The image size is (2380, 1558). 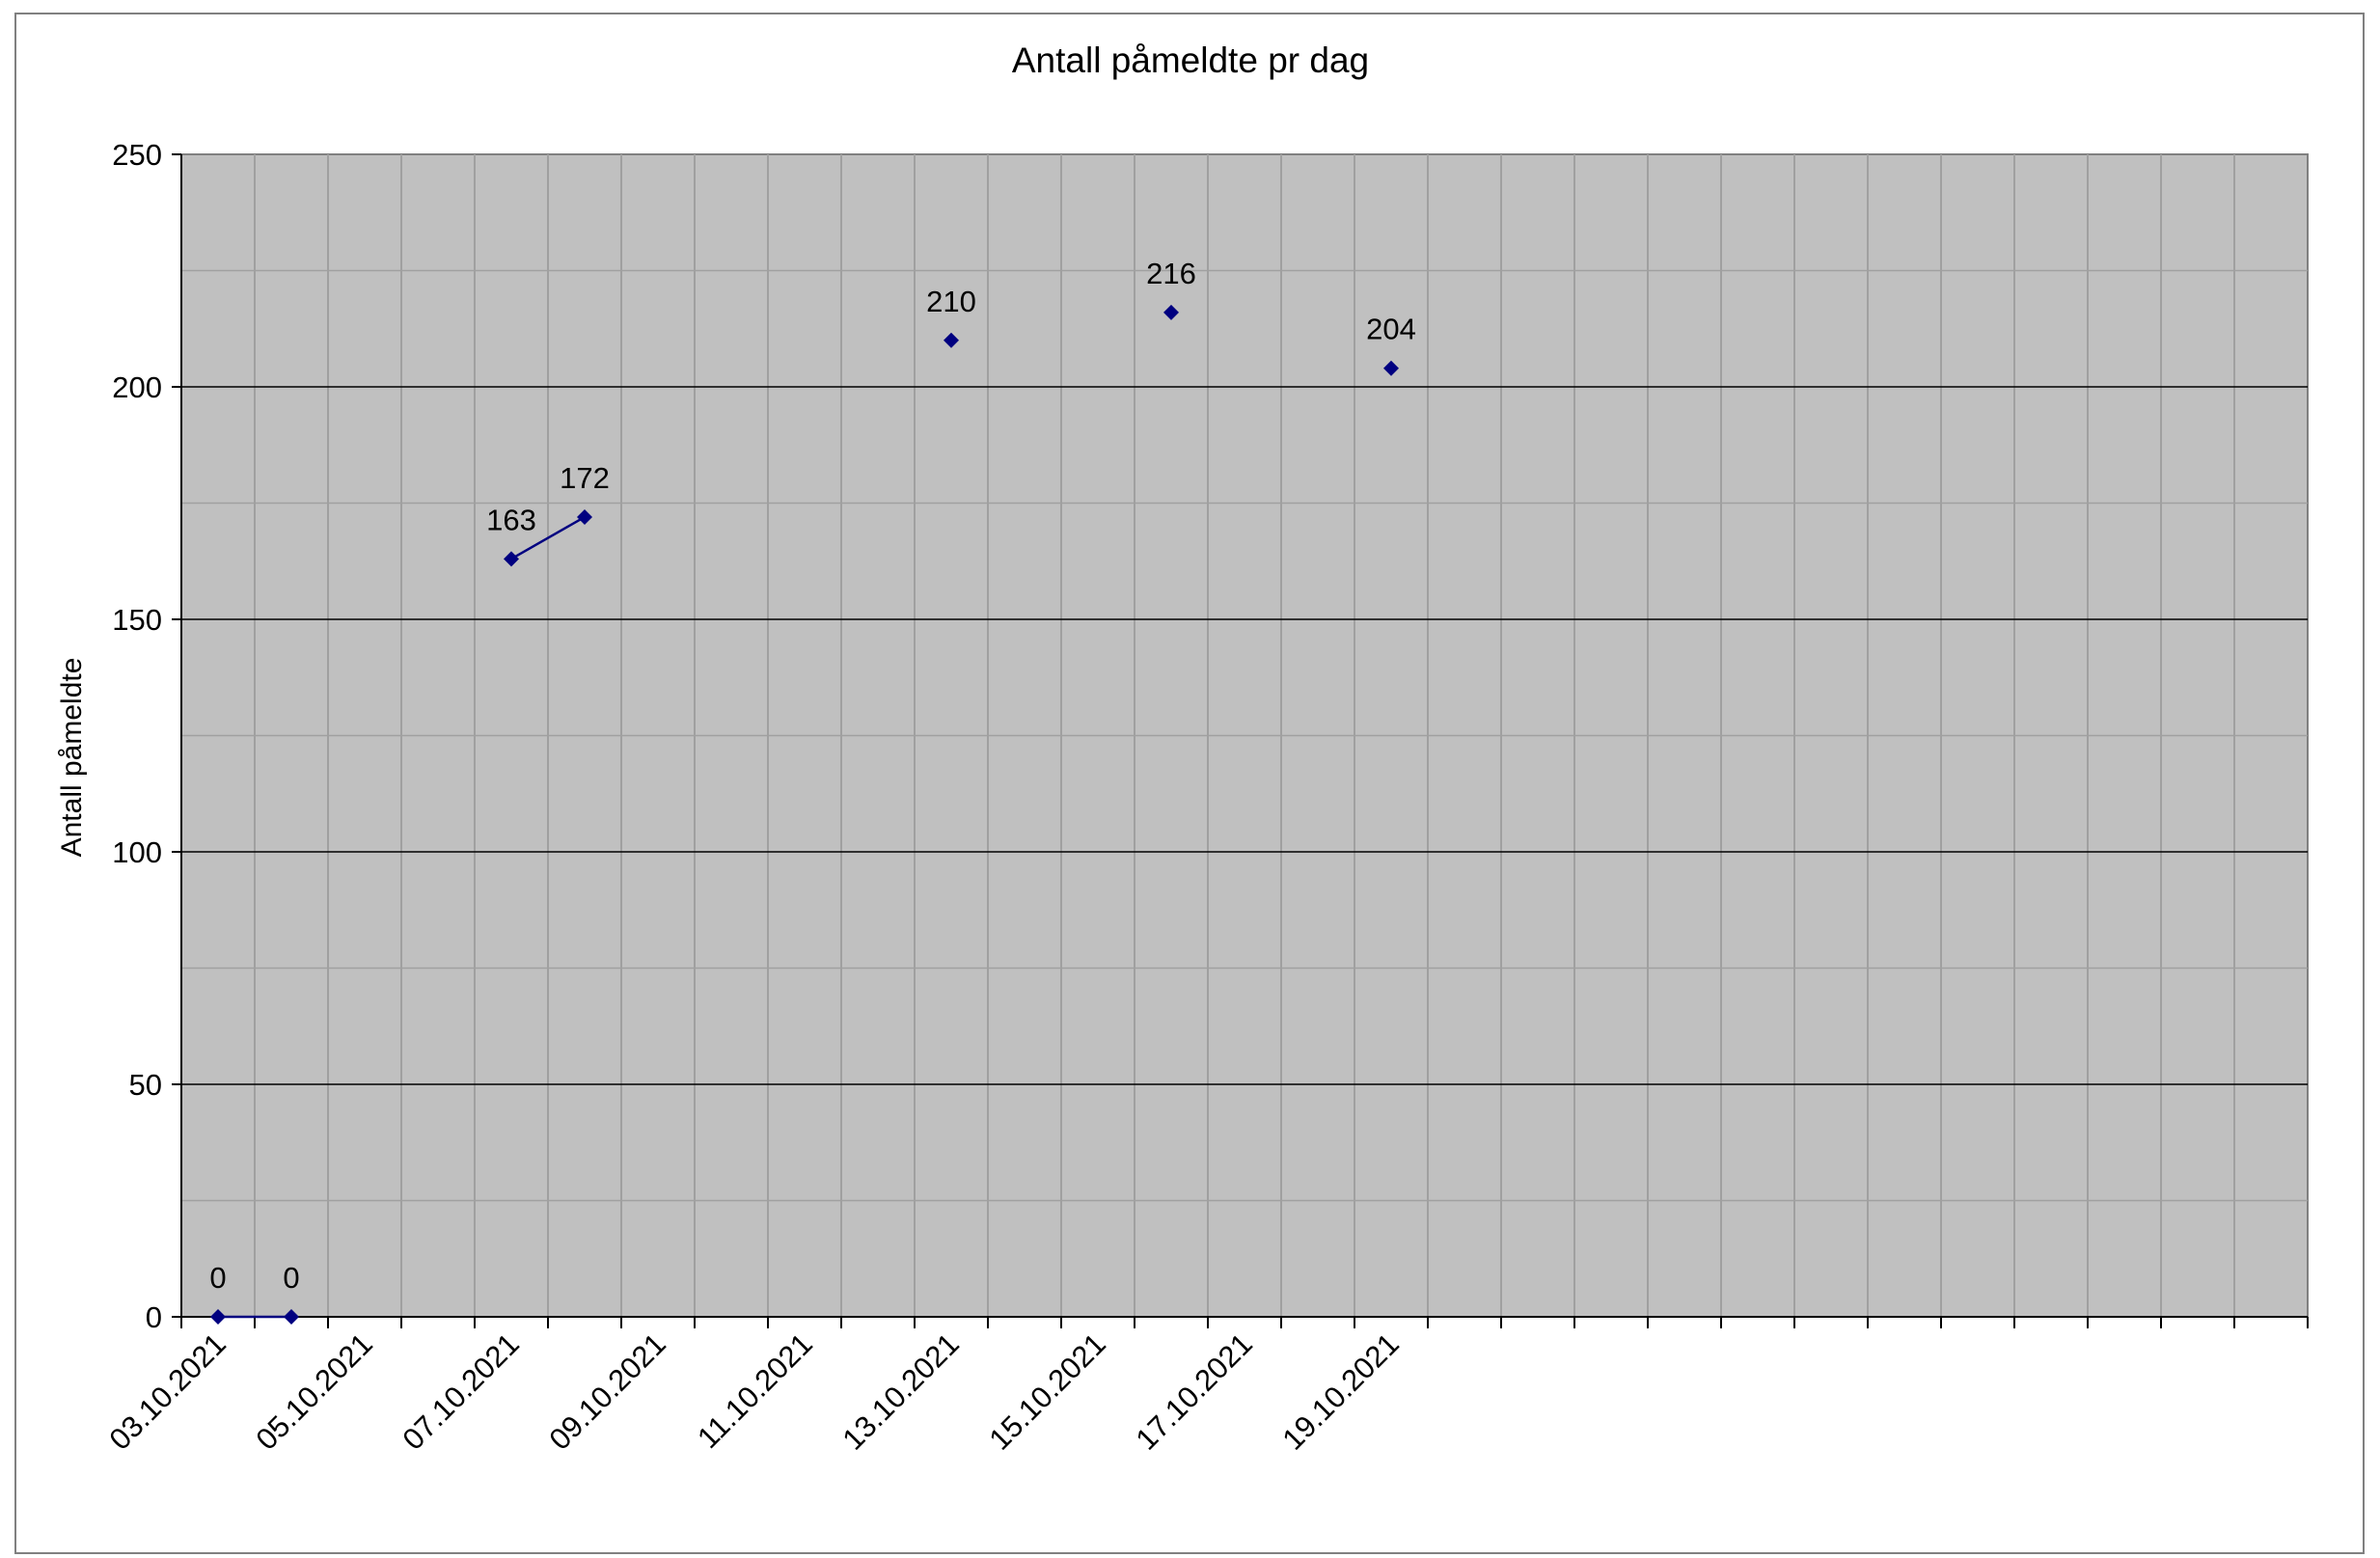 What do you see at coordinates (548, 537) in the screenshot?
I see `series-line-segment` at bounding box center [548, 537].